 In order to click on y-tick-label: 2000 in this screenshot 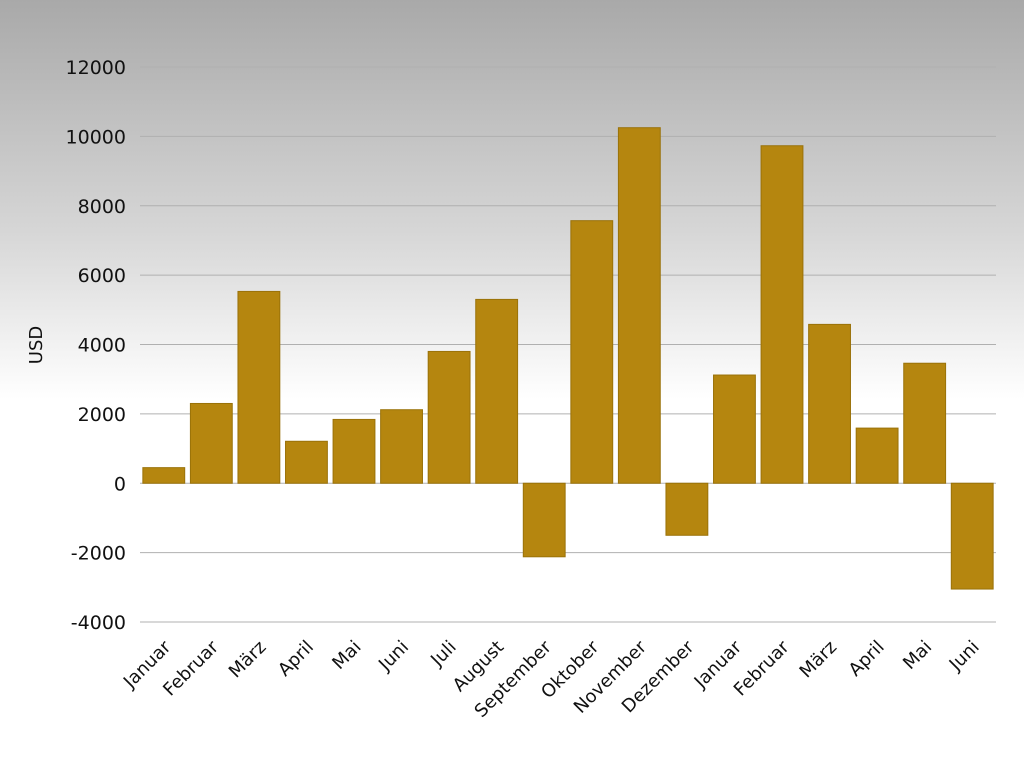, I will do `click(102, 415)`.